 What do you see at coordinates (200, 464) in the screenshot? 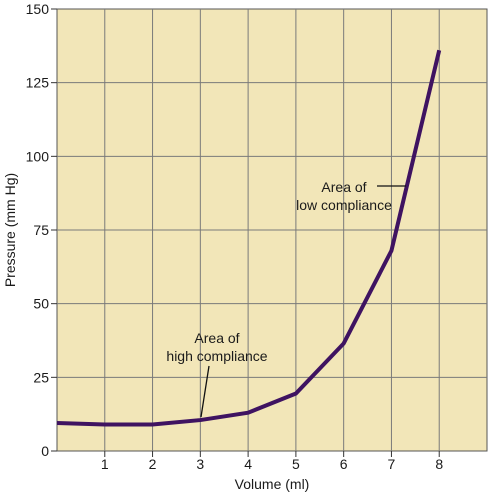
I see `x-tick-label: 3` at bounding box center [200, 464].